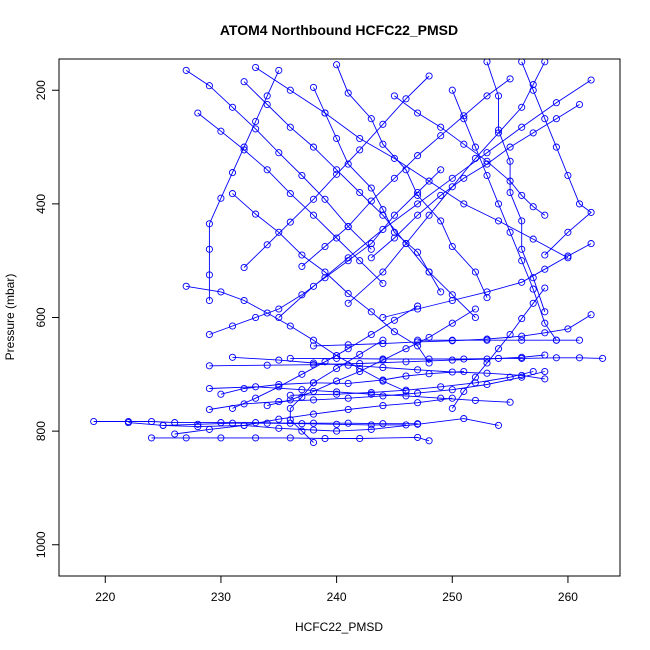  Describe the element at coordinates (105, 597) in the screenshot. I see `x-tick-label: 220` at that location.